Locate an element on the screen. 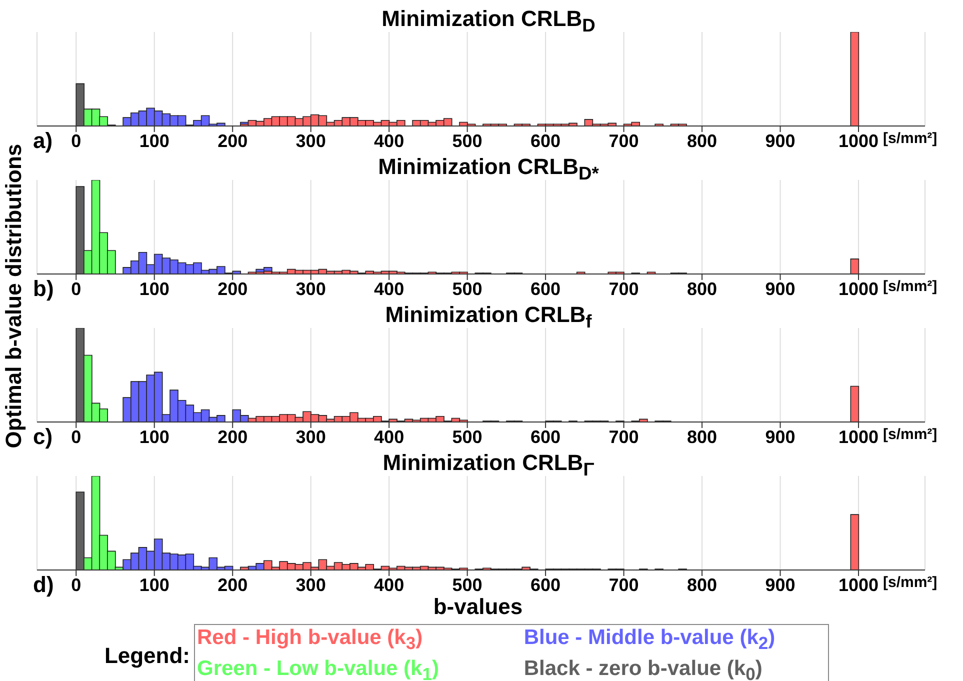 The height and width of the screenshot is (681, 963). legend-title: Legend: is located at coordinates (147, 655).